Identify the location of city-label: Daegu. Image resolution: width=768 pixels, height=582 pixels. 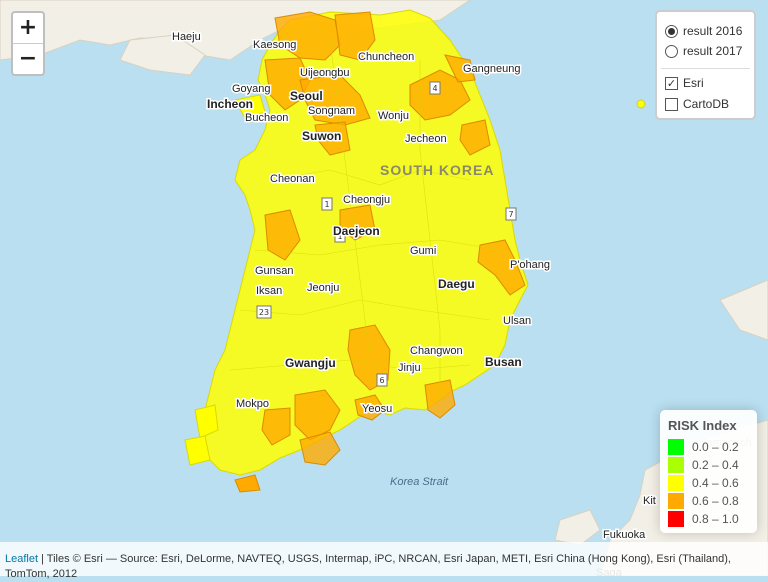
(456, 284).